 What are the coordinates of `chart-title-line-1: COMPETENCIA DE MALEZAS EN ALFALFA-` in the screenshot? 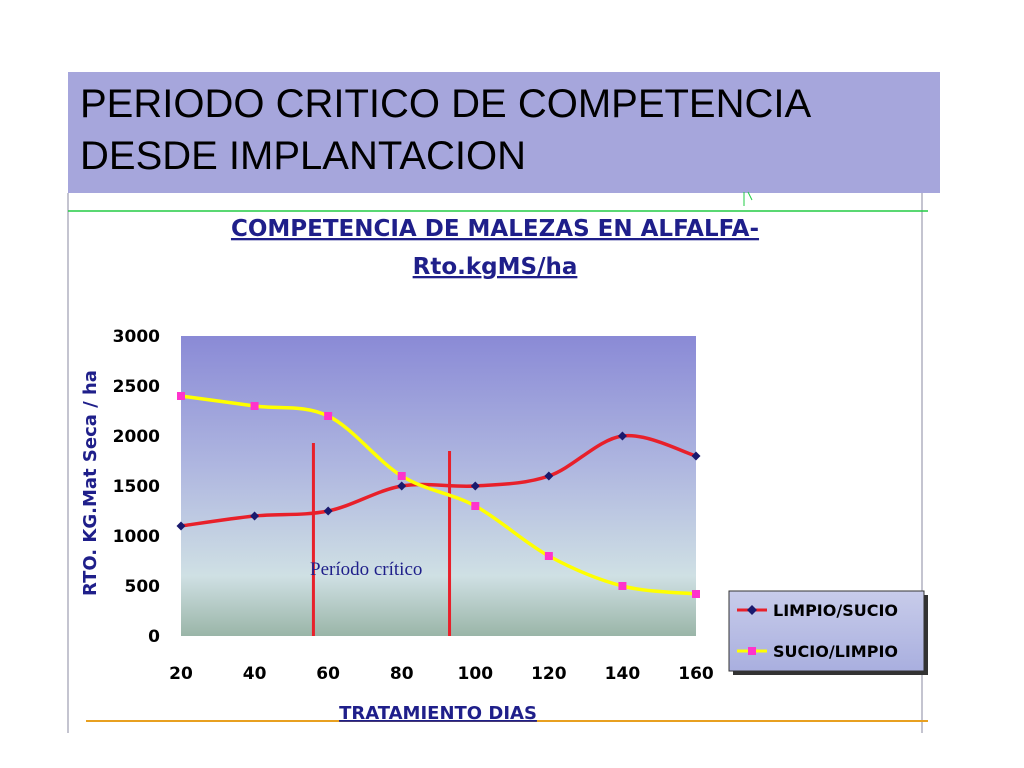 It's located at (495, 229).